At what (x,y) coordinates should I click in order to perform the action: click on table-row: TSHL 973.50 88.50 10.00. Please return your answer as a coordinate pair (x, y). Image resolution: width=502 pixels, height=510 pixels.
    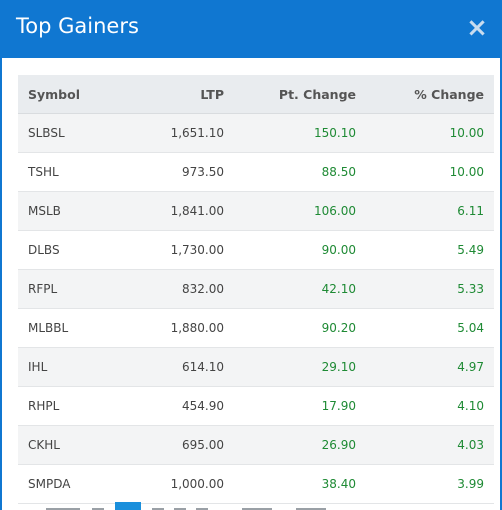
    Looking at the image, I should click on (256, 172).